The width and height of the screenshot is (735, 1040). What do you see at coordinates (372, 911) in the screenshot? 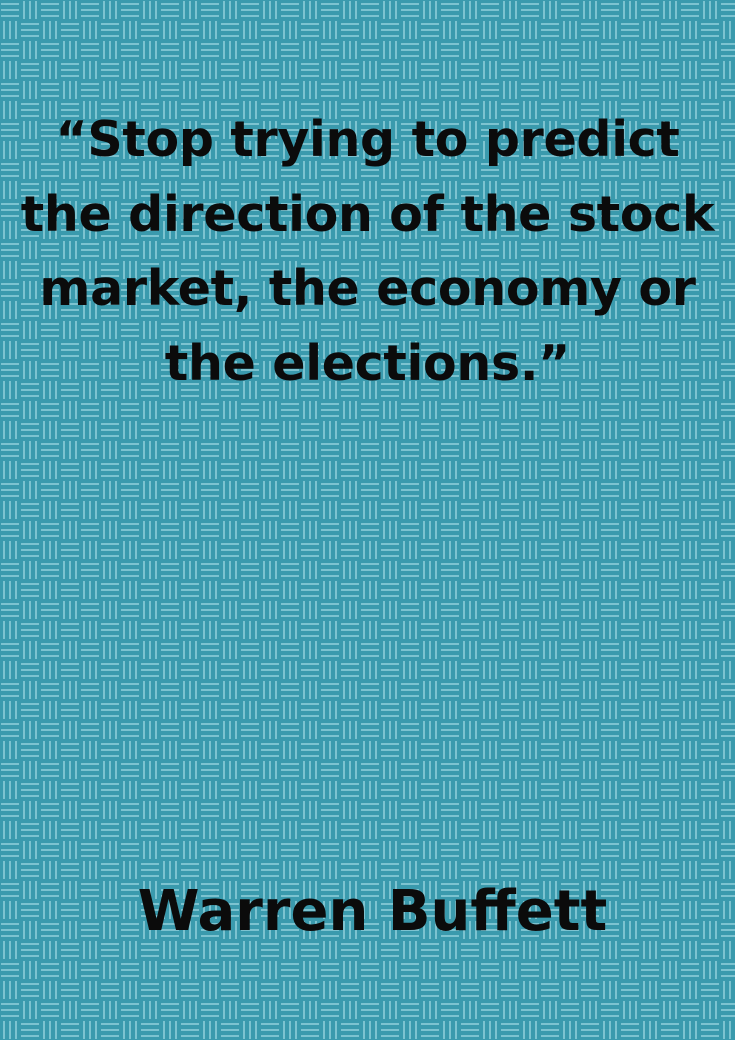
I see `author-name: Warren Buffett` at bounding box center [372, 911].